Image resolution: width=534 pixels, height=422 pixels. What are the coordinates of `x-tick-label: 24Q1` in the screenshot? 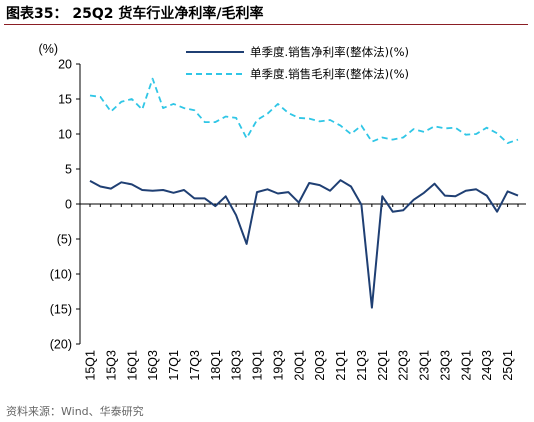 It's located at (466, 365).